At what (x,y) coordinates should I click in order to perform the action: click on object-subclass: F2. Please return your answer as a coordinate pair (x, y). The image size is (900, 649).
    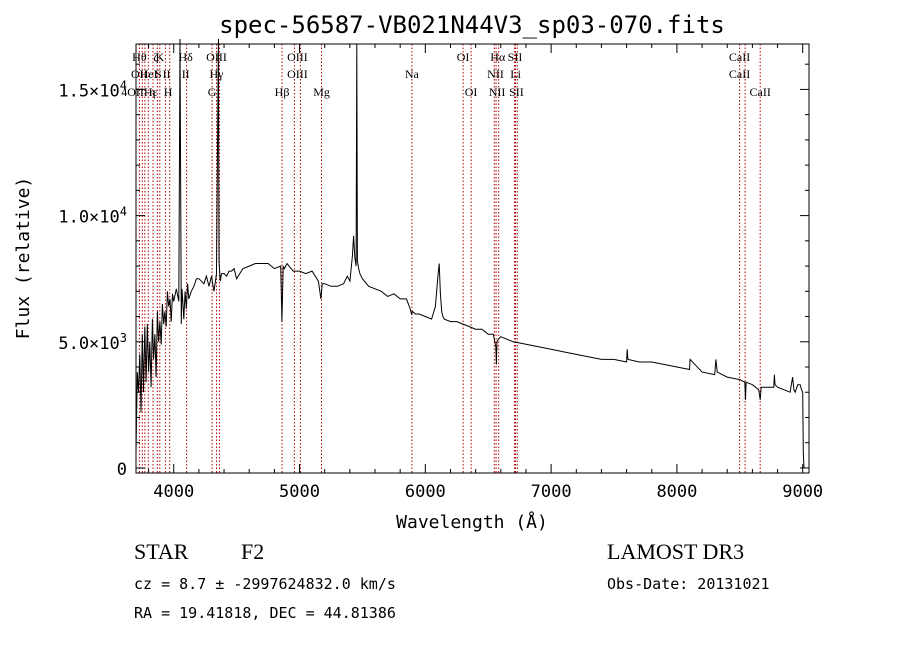
    Looking at the image, I should click on (253, 551).